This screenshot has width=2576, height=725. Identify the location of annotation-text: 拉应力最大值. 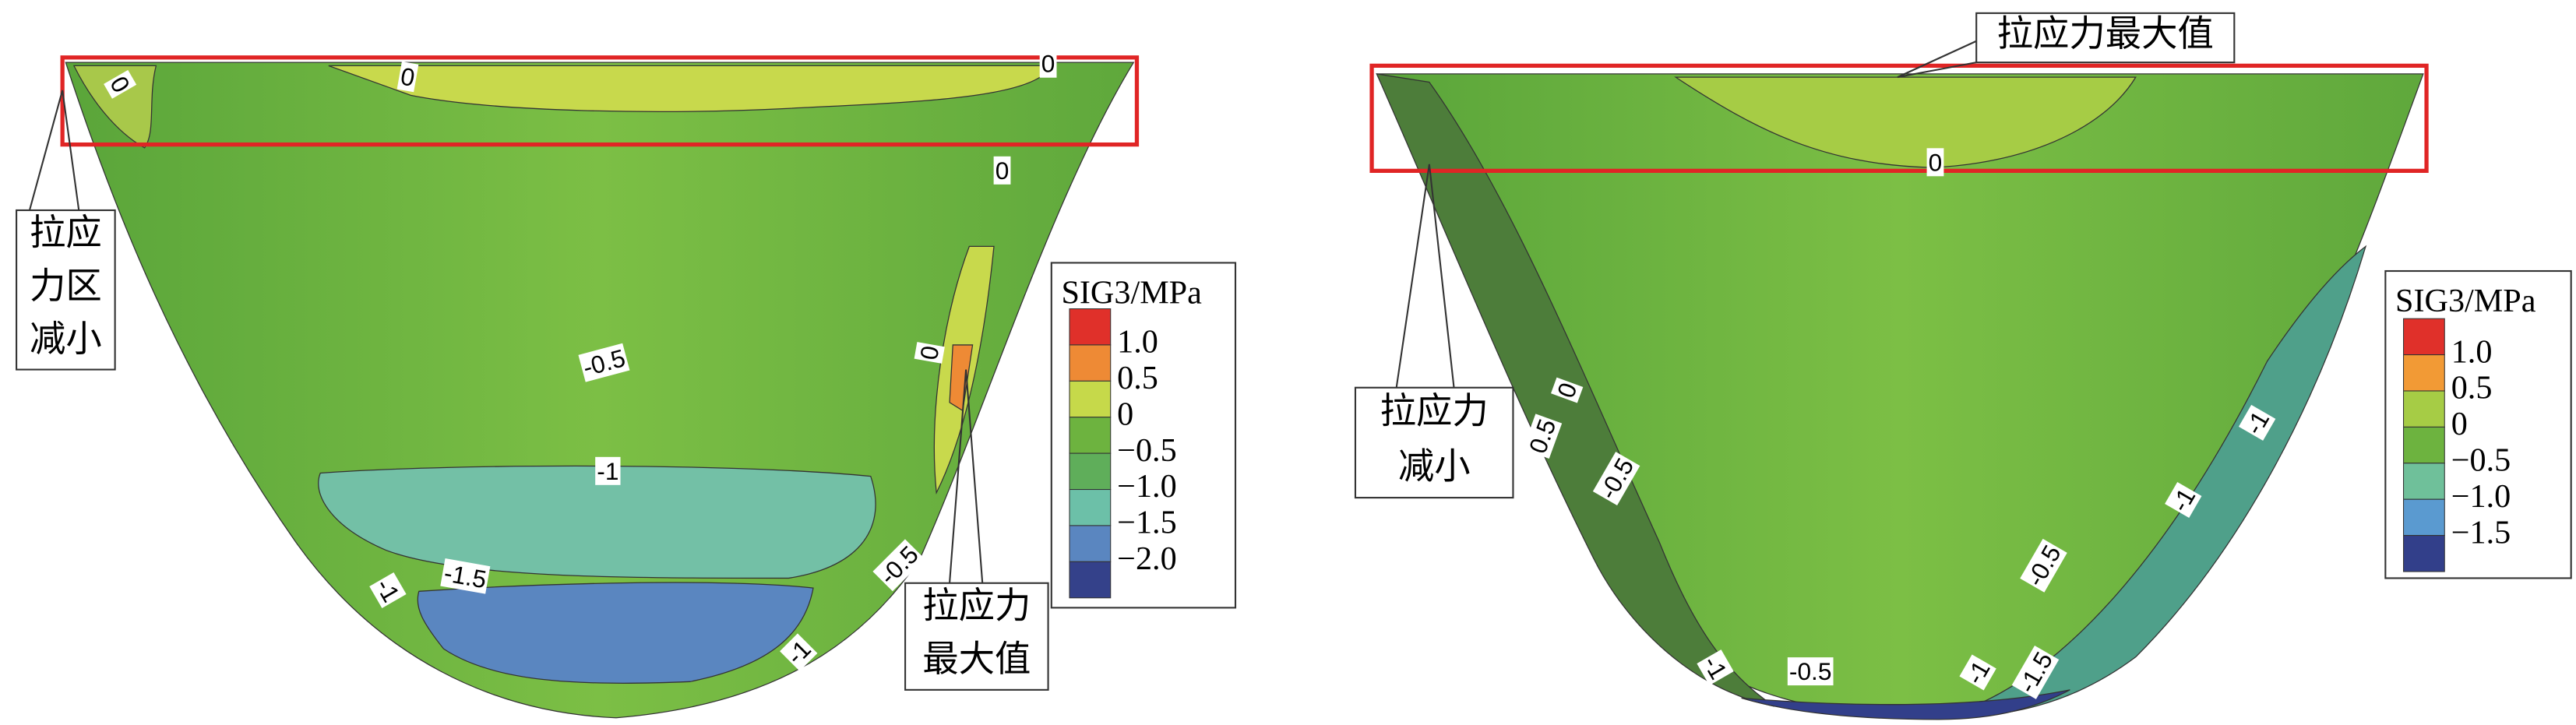
(2105, 35).